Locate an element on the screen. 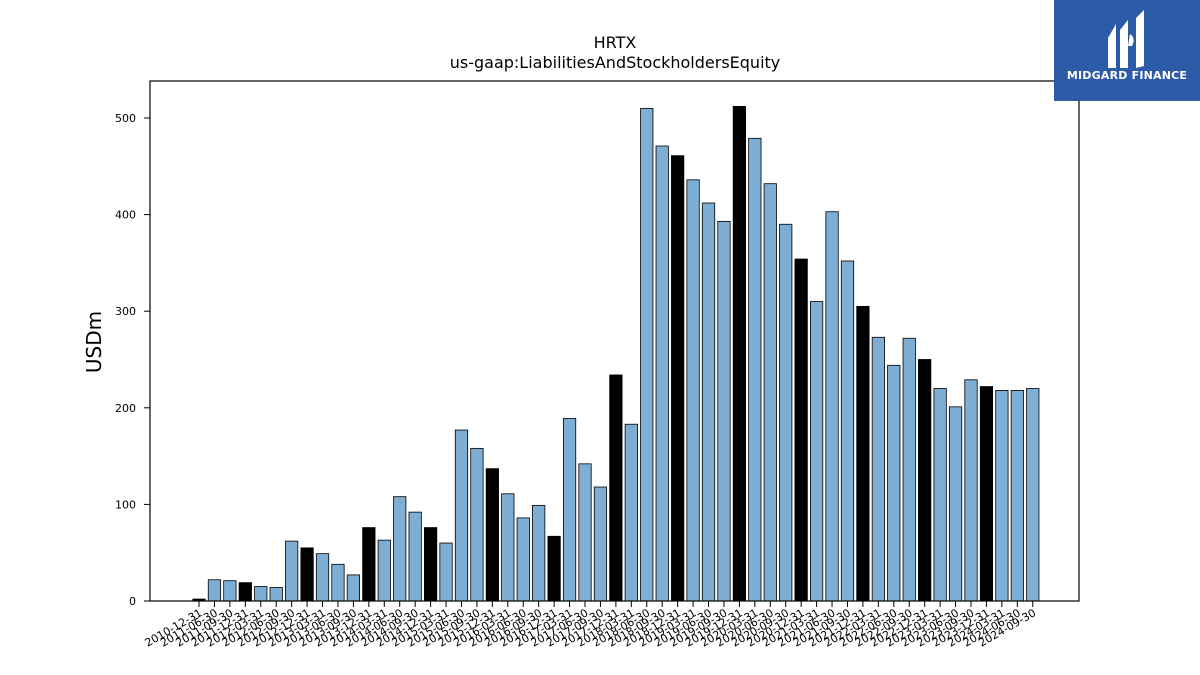 The width and height of the screenshot is (1200, 675). y-tick-label: 500 is located at coordinates (125, 118).